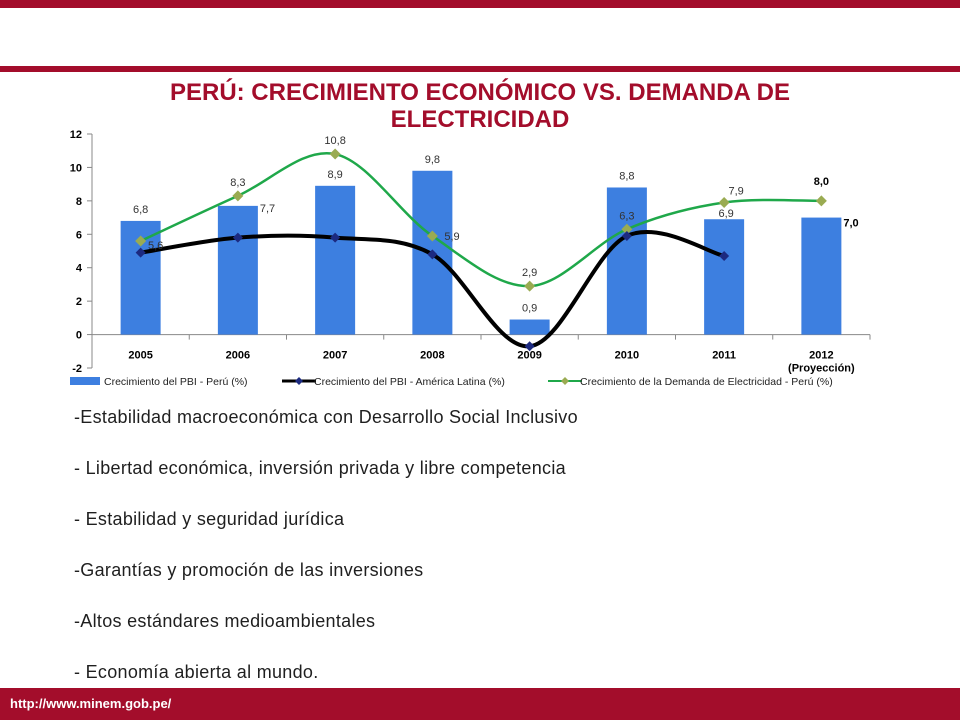 This screenshot has width=960, height=720. Describe the element at coordinates (155, 246) in the screenshot. I see `latam-label: 5,6` at that location.